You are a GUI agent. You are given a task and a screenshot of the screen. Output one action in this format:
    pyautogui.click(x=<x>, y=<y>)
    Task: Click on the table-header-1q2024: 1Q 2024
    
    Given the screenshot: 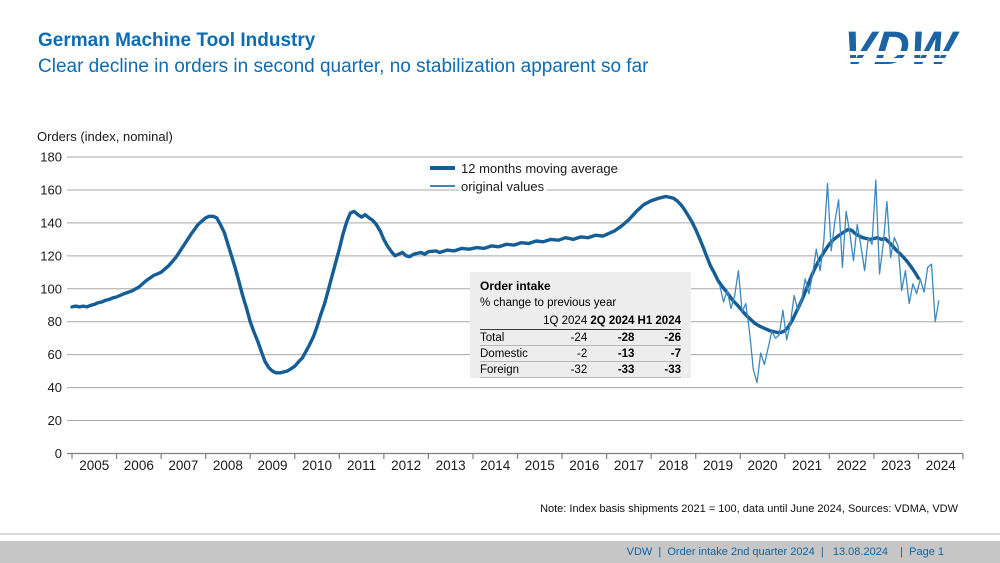 What is the action you would take?
    pyautogui.click(x=564, y=321)
    